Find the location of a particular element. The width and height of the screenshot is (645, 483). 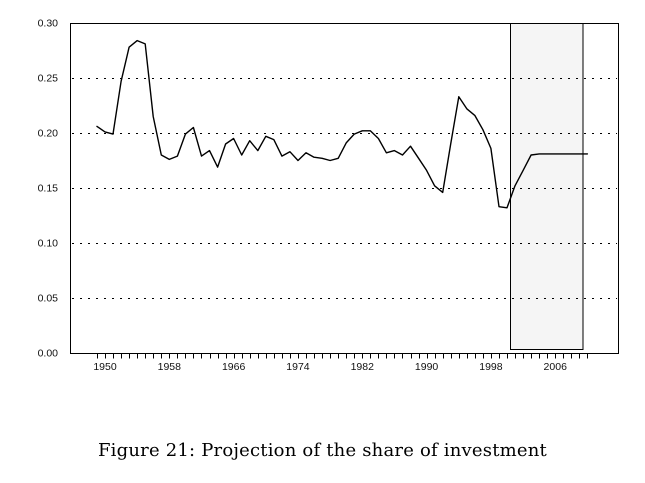

x-tick-label: 1950 is located at coordinates (105, 367).